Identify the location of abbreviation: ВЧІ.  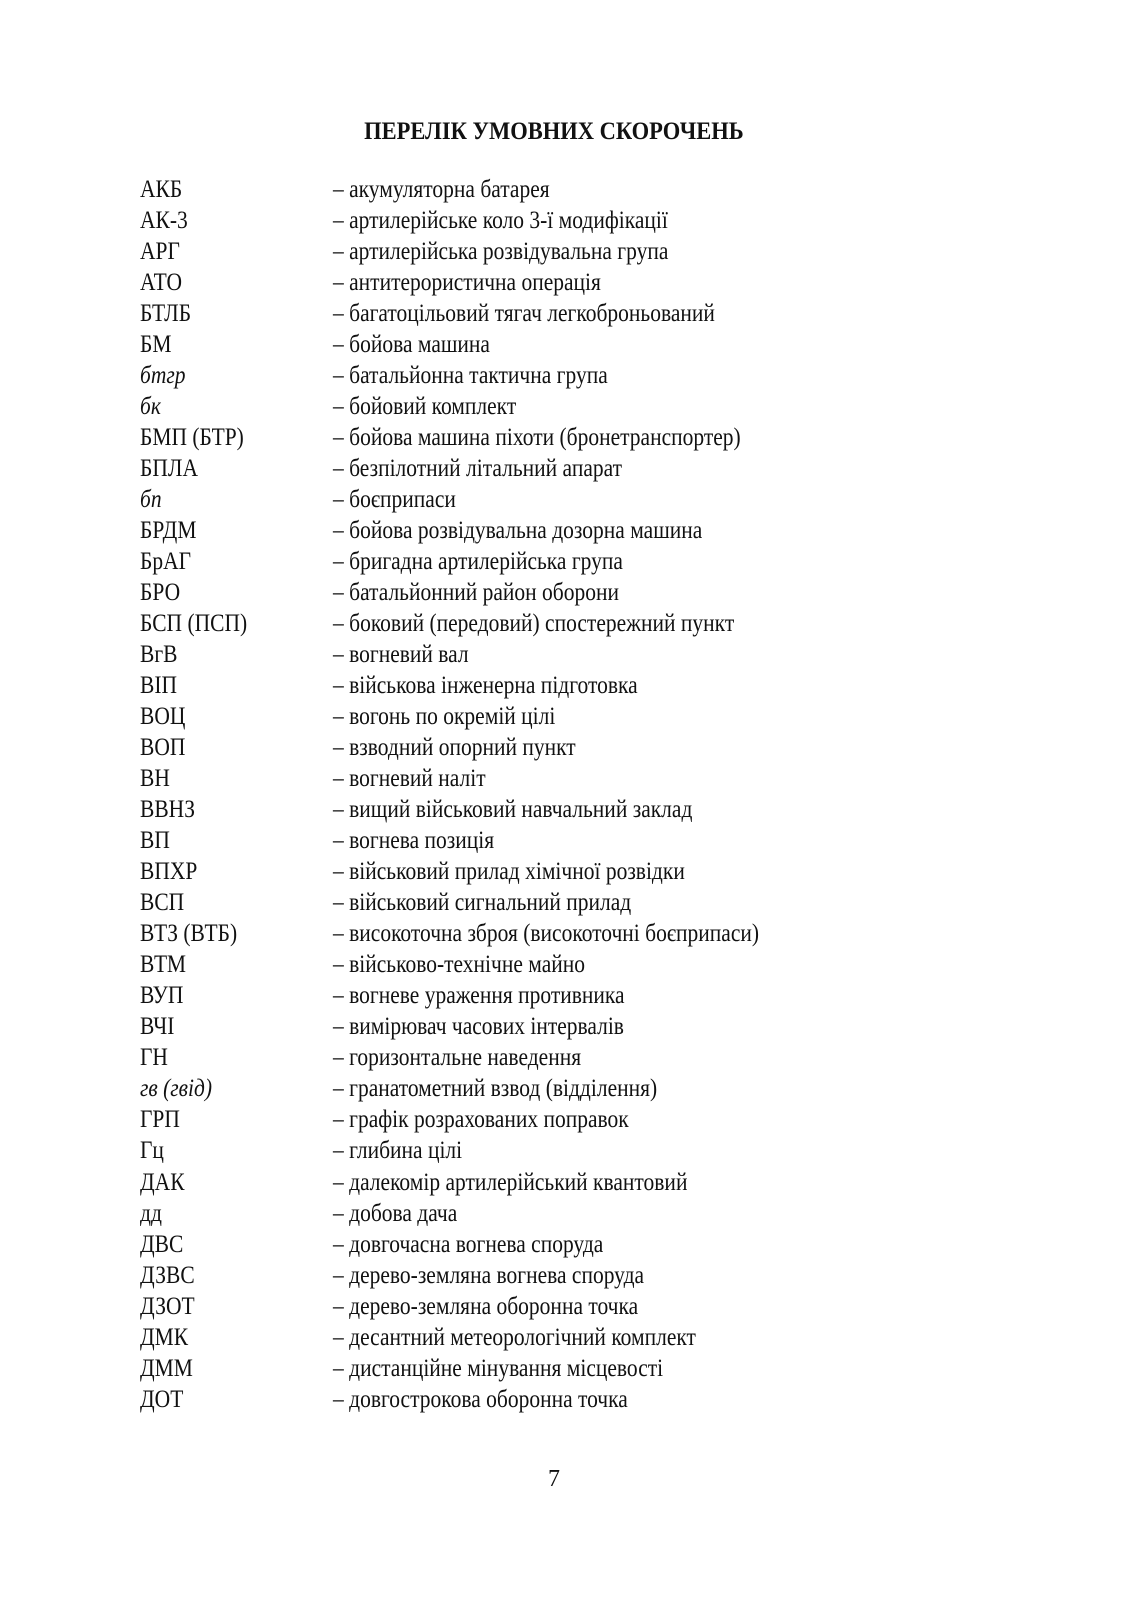
(157, 1027).